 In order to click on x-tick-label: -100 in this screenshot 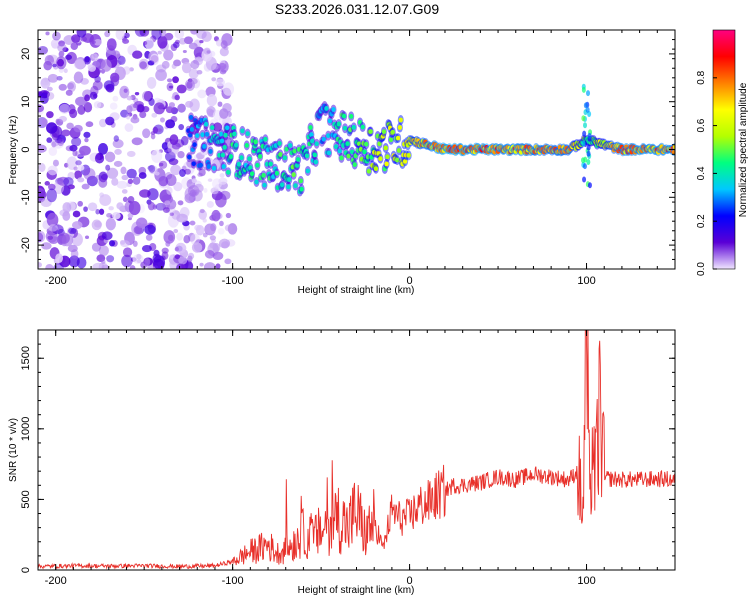, I will do `click(233, 281)`.